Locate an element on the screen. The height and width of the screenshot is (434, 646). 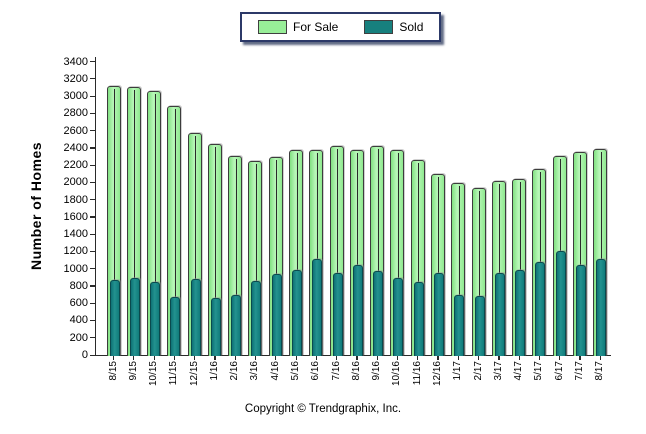
y-tick-label: 3000 is located at coordinates (75, 96).